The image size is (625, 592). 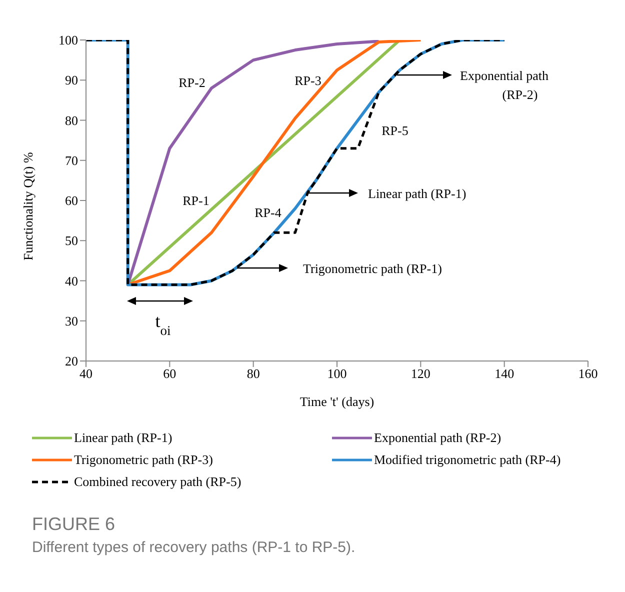 I want to click on x-axis-title: Time 't' (days), so click(x=337, y=401).